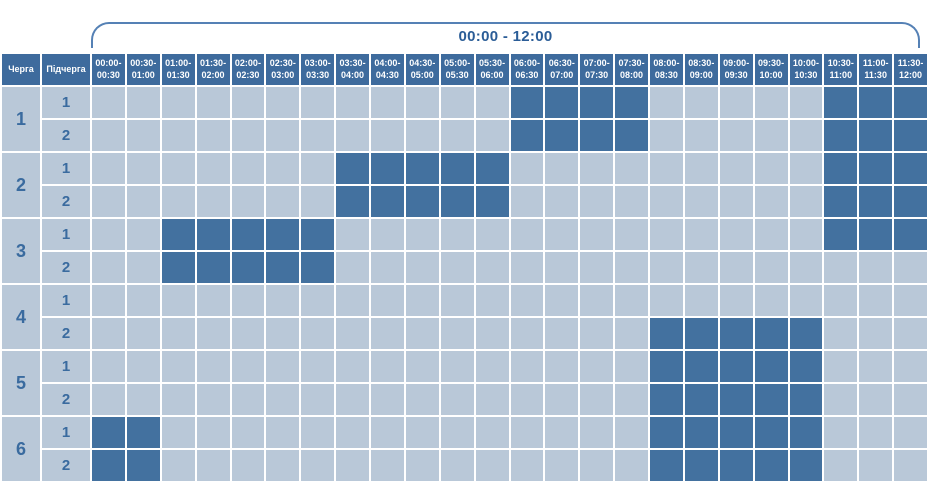 This screenshot has height=482, width=929. What do you see at coordinates (771, 135) in the screenshot?
I see `slot-cell-q1-s2-t19` at bounding box center [771, 135].